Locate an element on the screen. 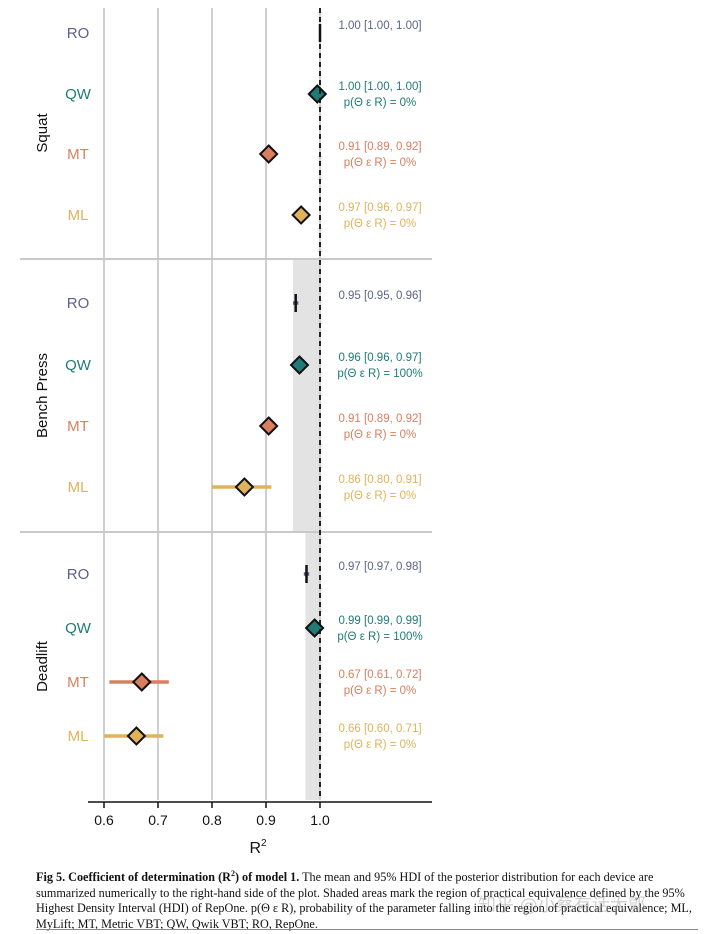 Image resolution: width=720 pixels, height=934 pixels. point-estimate-bench-press-ml is located at coordinates (244, 487).